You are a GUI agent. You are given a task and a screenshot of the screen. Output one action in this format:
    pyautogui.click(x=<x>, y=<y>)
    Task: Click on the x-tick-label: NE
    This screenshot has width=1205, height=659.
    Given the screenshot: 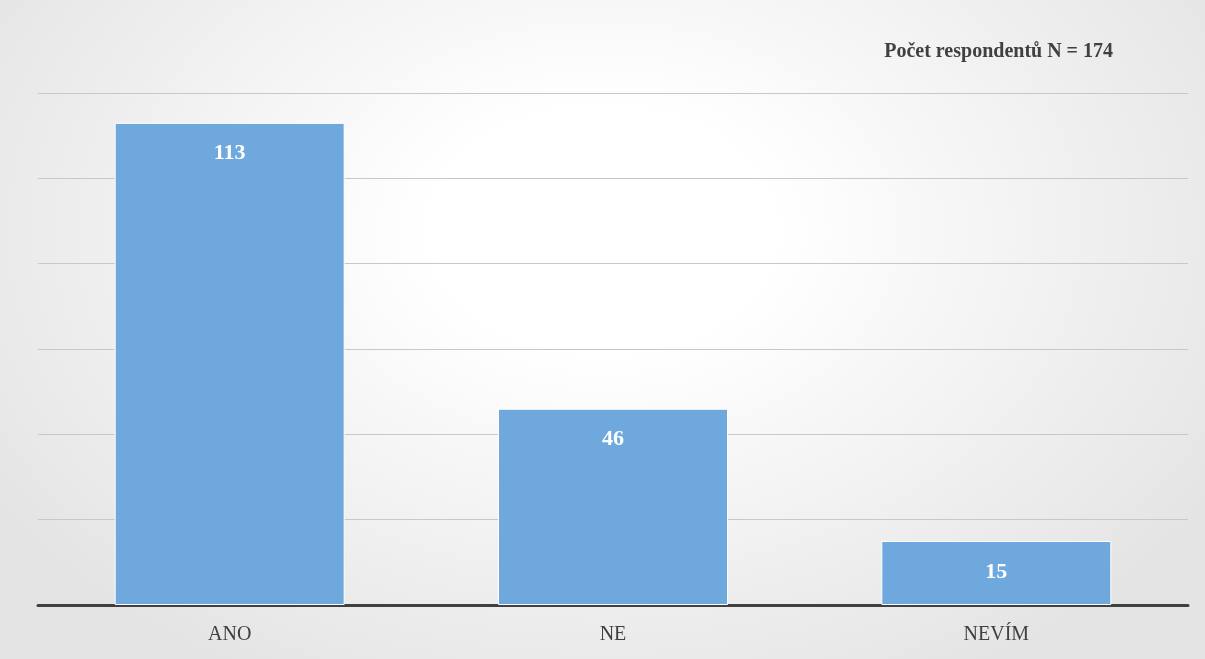 What is the action you would take?
    pyautogui.click(x=613, y=633)
    